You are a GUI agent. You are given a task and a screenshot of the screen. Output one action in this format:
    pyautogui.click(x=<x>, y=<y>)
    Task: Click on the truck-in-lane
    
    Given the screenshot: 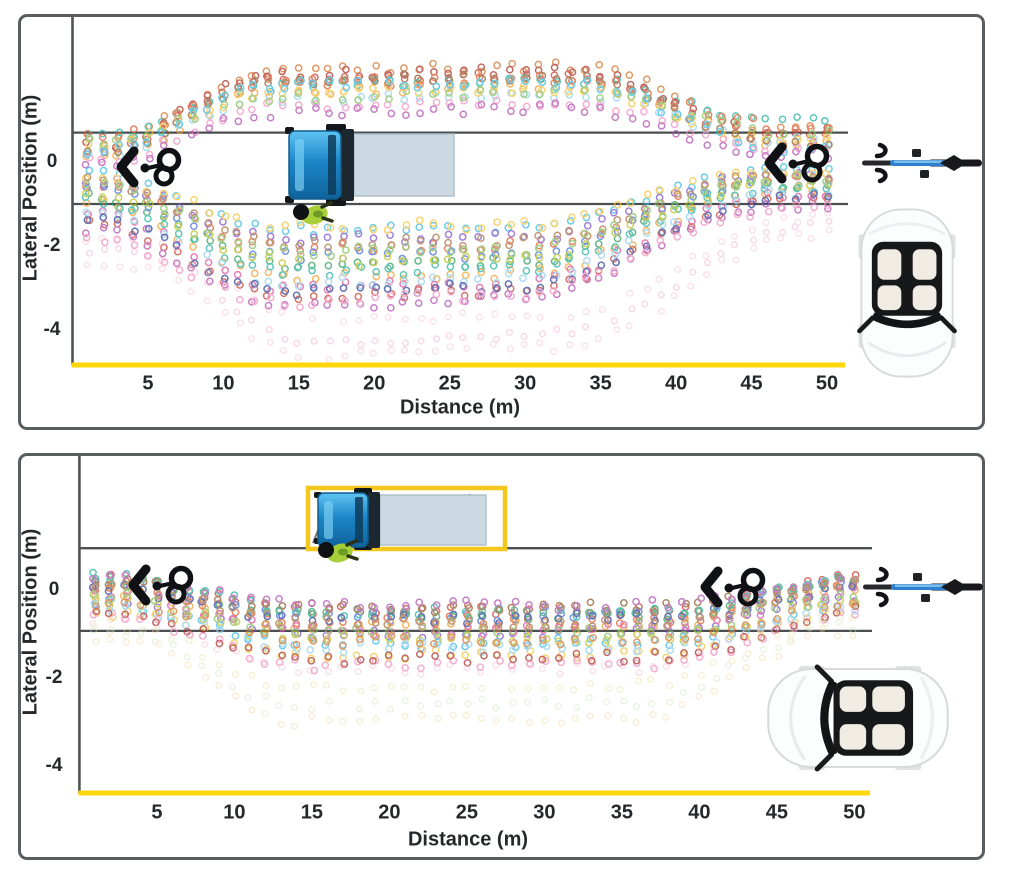 What is the action you would take?
    pyautogui.click(x=370, y=165)
    